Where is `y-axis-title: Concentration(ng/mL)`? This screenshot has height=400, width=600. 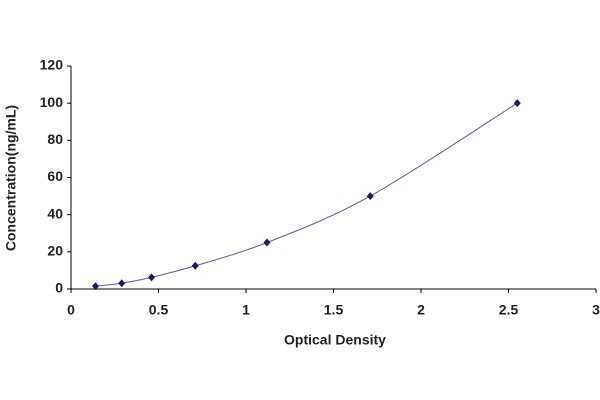 y-axis-title: Concentration(ng/mL) is located at coordinates (11, 178).